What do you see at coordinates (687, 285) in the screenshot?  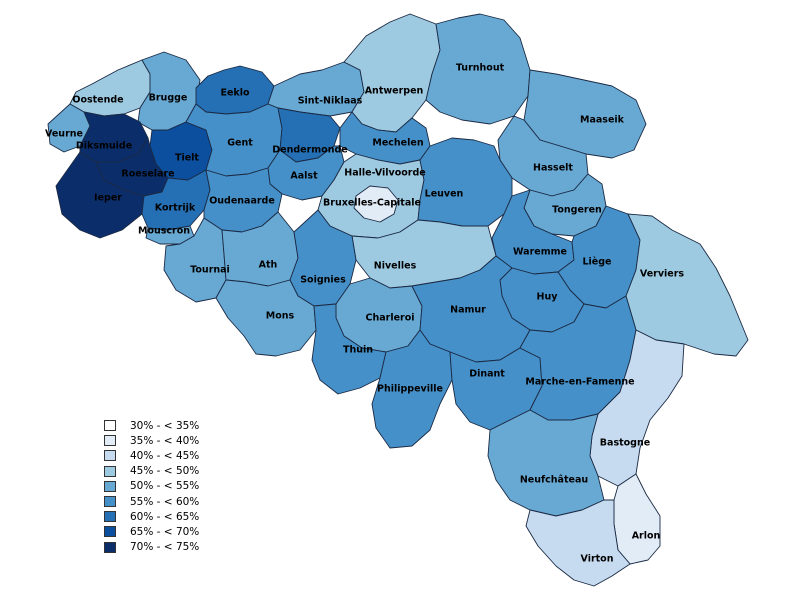 I see `district-verviers` at bounding box center [687, 285].